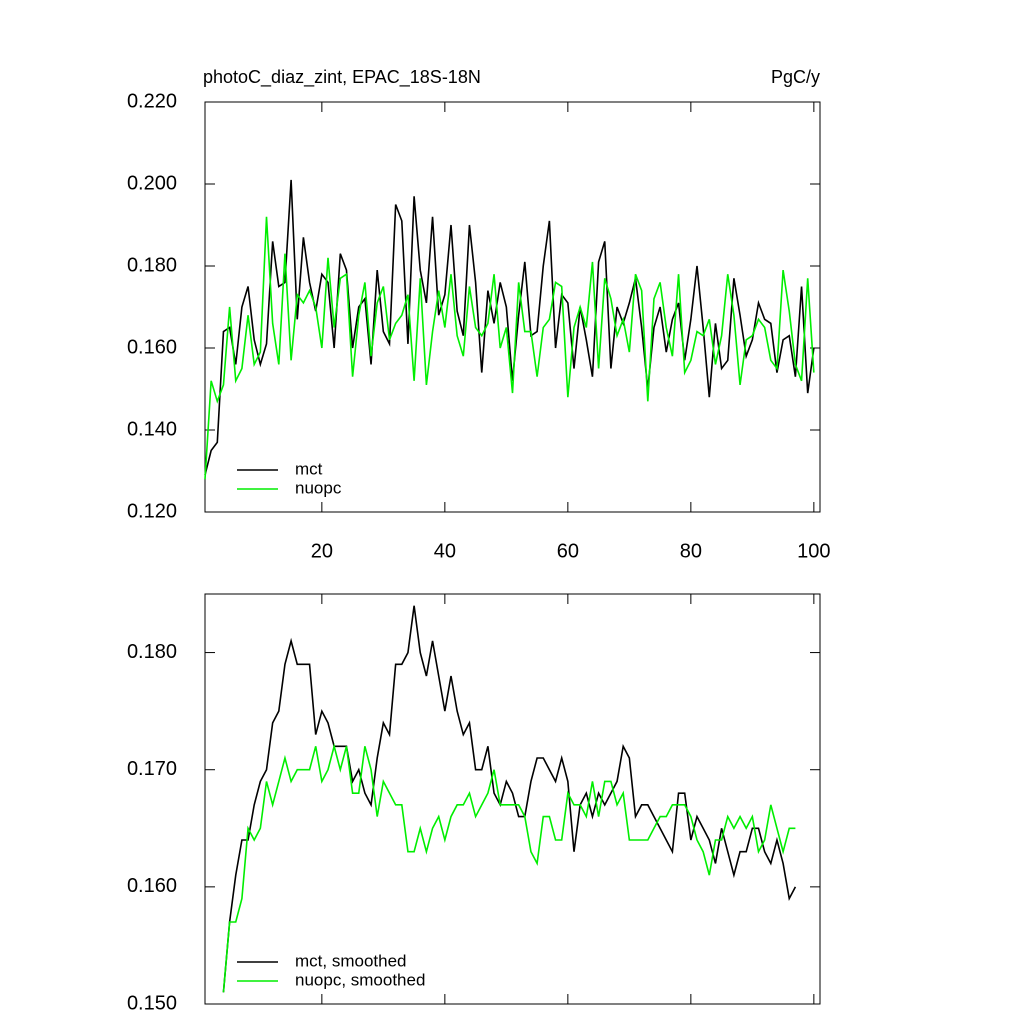 The width and height of the screenshot is (1024, 1024). I want to click on x-tick-label: 20, so click(322, 551).